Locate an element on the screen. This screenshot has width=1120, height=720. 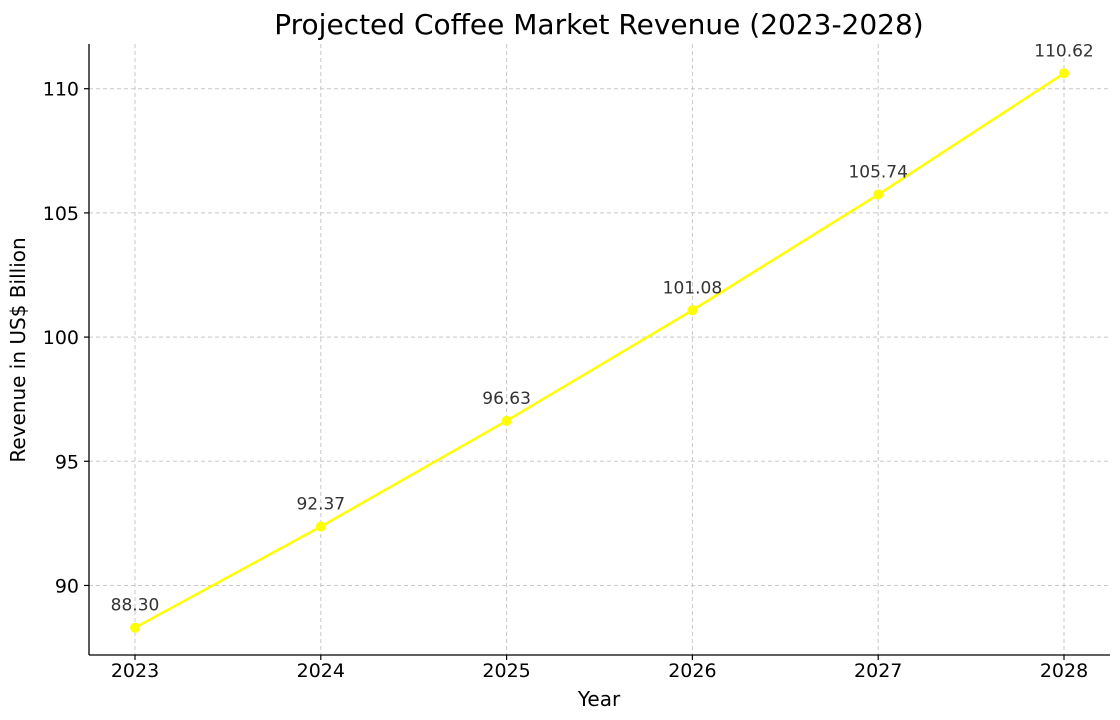
x-tick-label: 2028 is located at coordinates (1064, 671).